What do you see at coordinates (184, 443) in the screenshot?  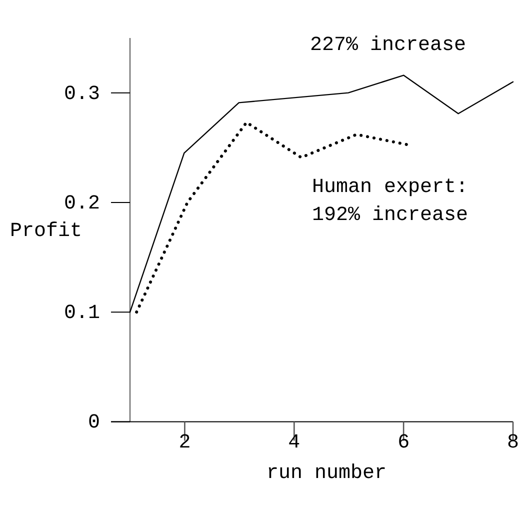 I see `x-tick-label: 2` at bounding box center [184, 443].